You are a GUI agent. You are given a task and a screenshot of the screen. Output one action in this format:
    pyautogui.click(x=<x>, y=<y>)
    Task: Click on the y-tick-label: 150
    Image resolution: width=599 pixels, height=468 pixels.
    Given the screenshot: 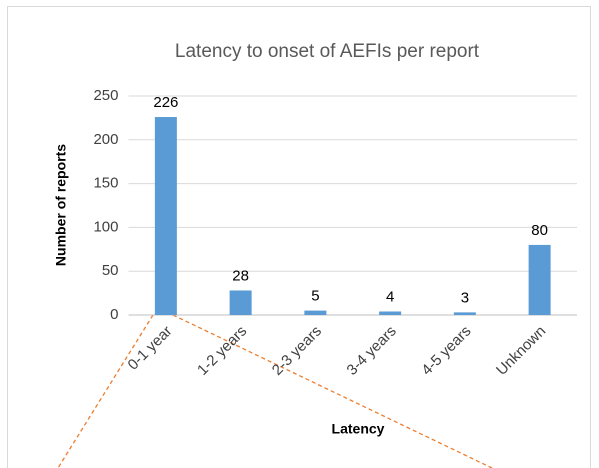 What is the action you would take?
    pyautogui.click(x=105, y=183)
    